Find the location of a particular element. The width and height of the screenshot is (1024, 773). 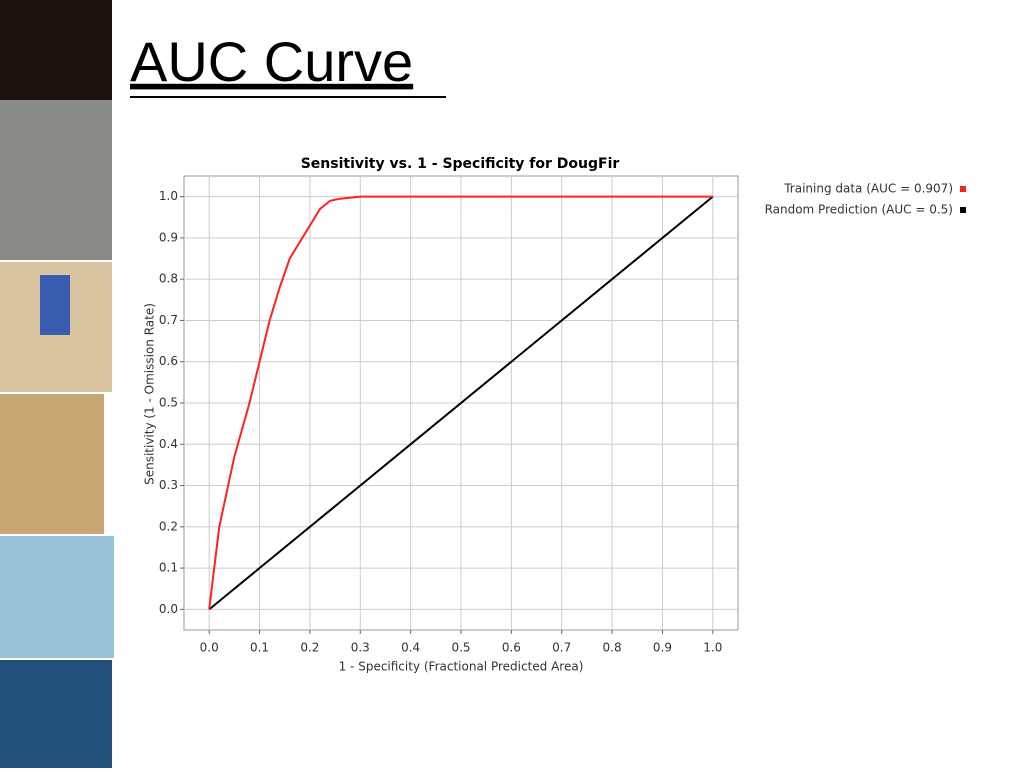

y-tick-label: 0.3 is located at coordinates (168, 485).